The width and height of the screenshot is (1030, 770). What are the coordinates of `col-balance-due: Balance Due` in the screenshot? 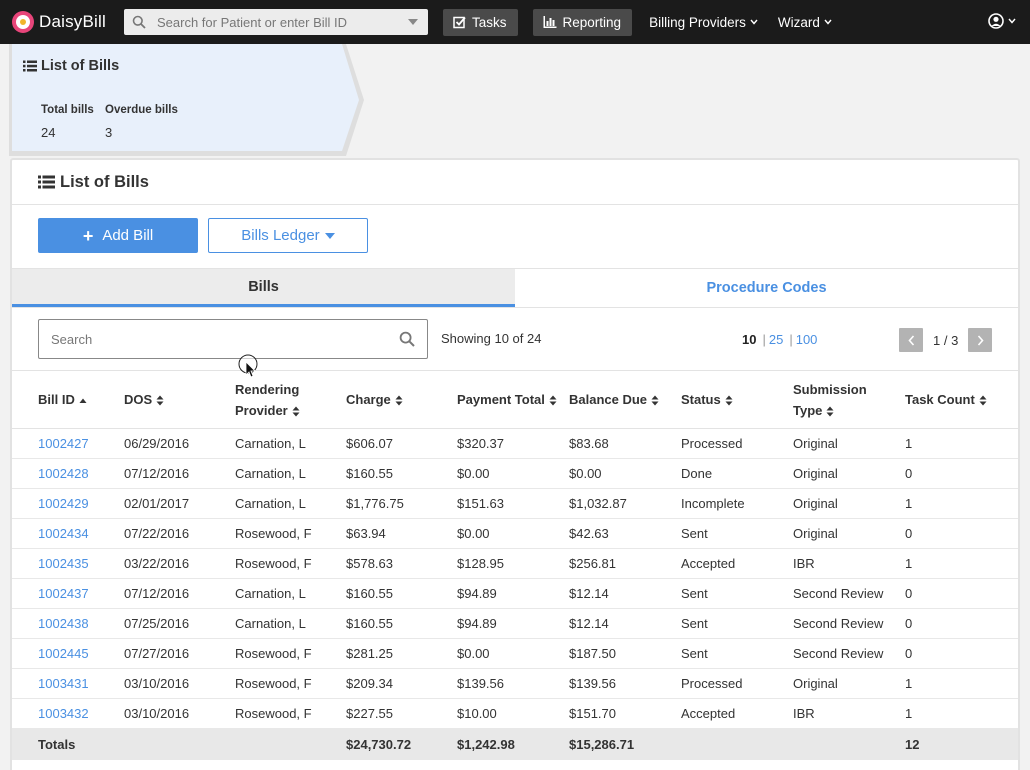 It's located at (625, 399).